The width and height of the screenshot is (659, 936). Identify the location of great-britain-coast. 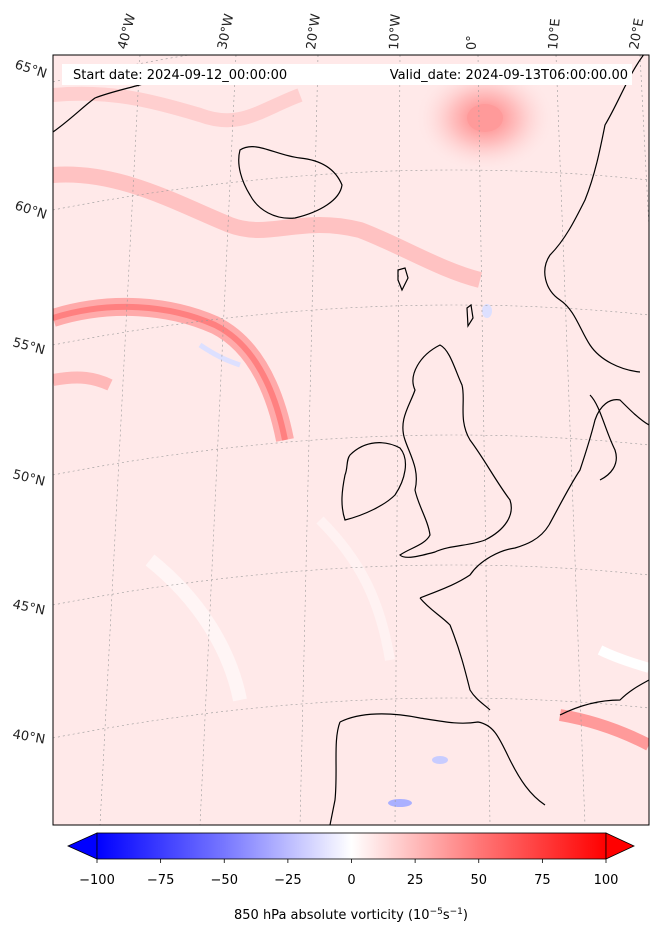
(455, 451).